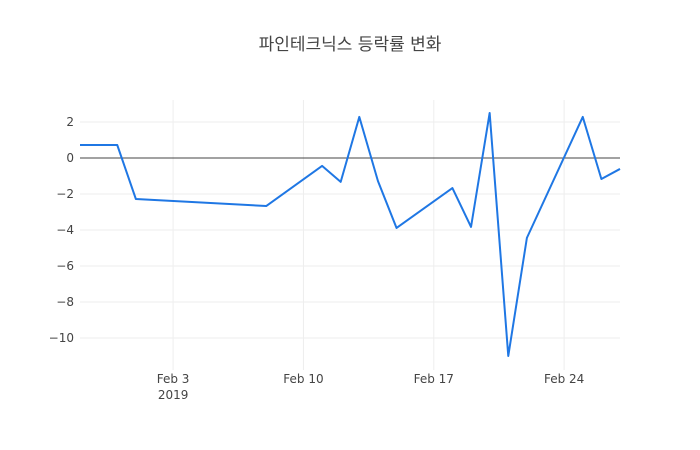  I want to click on y-tick-label: −4, so click(65, 230).